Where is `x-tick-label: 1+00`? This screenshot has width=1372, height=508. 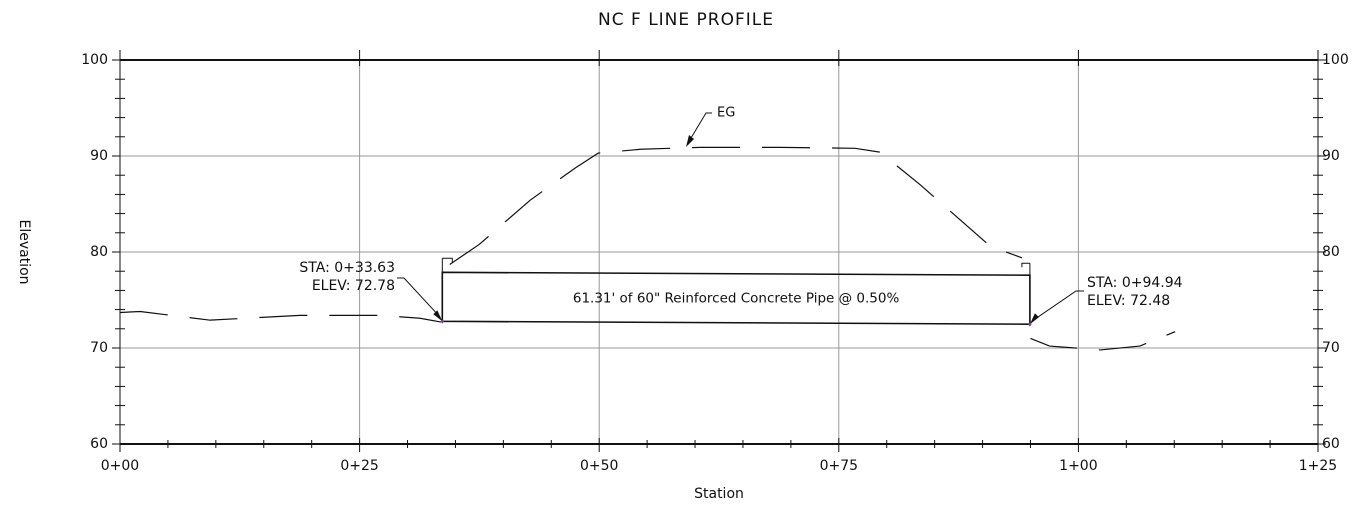 x-tick-label: 1+00 is located at coordinates (1078, 466).